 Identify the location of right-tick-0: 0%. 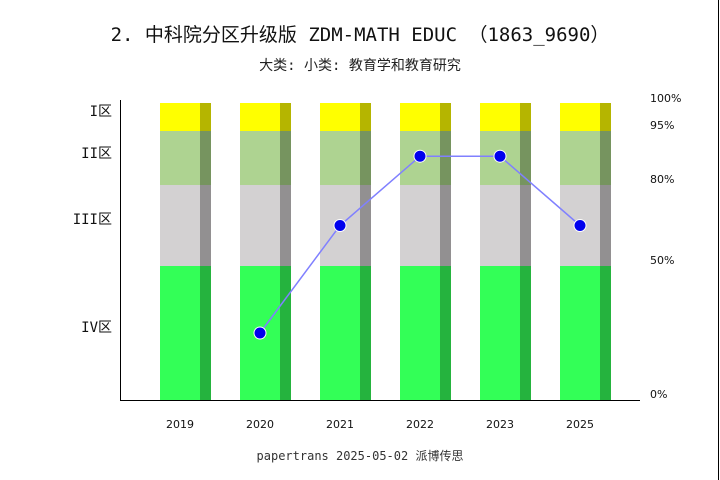
(659, 394).